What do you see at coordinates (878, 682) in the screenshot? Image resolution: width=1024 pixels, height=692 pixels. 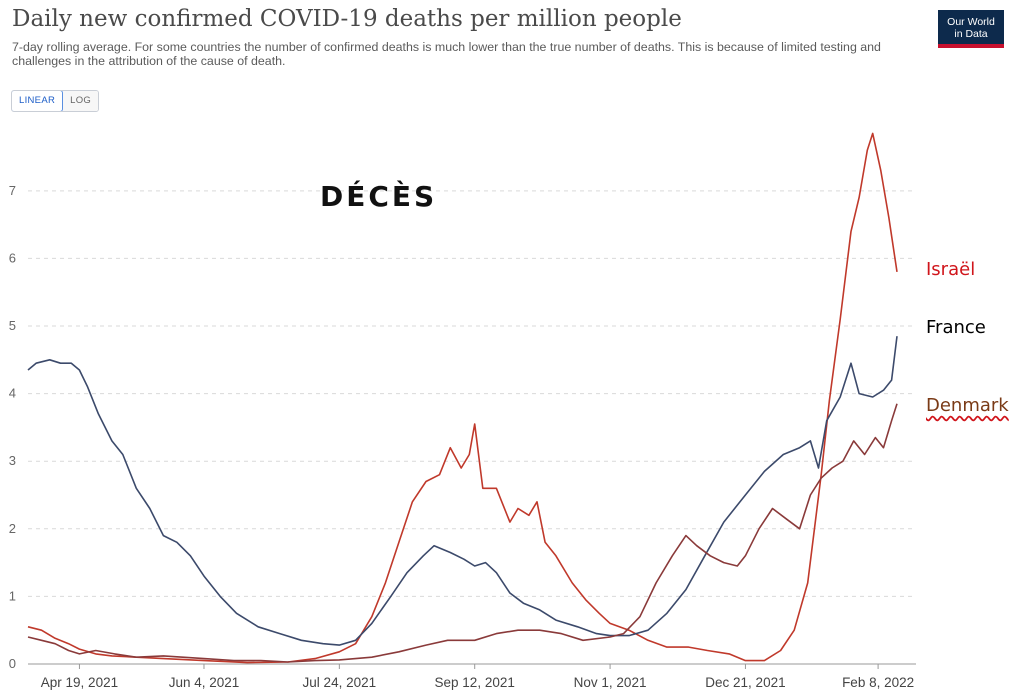 I see `x-tick-label: Feb 8, 2022` at bounding box center [878, 682].